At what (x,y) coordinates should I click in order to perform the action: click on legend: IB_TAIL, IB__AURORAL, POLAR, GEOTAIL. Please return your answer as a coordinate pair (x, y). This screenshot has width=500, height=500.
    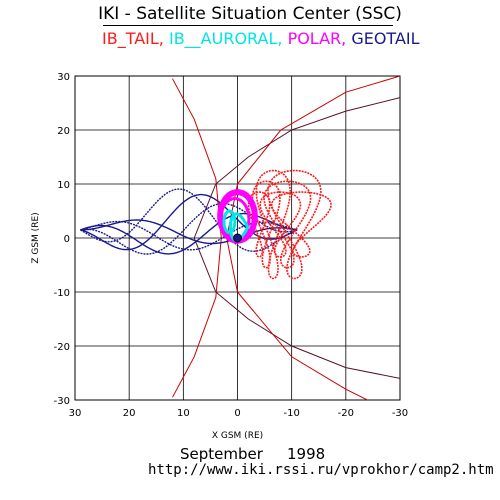
    Looking at the image, I should click on (261, 38).